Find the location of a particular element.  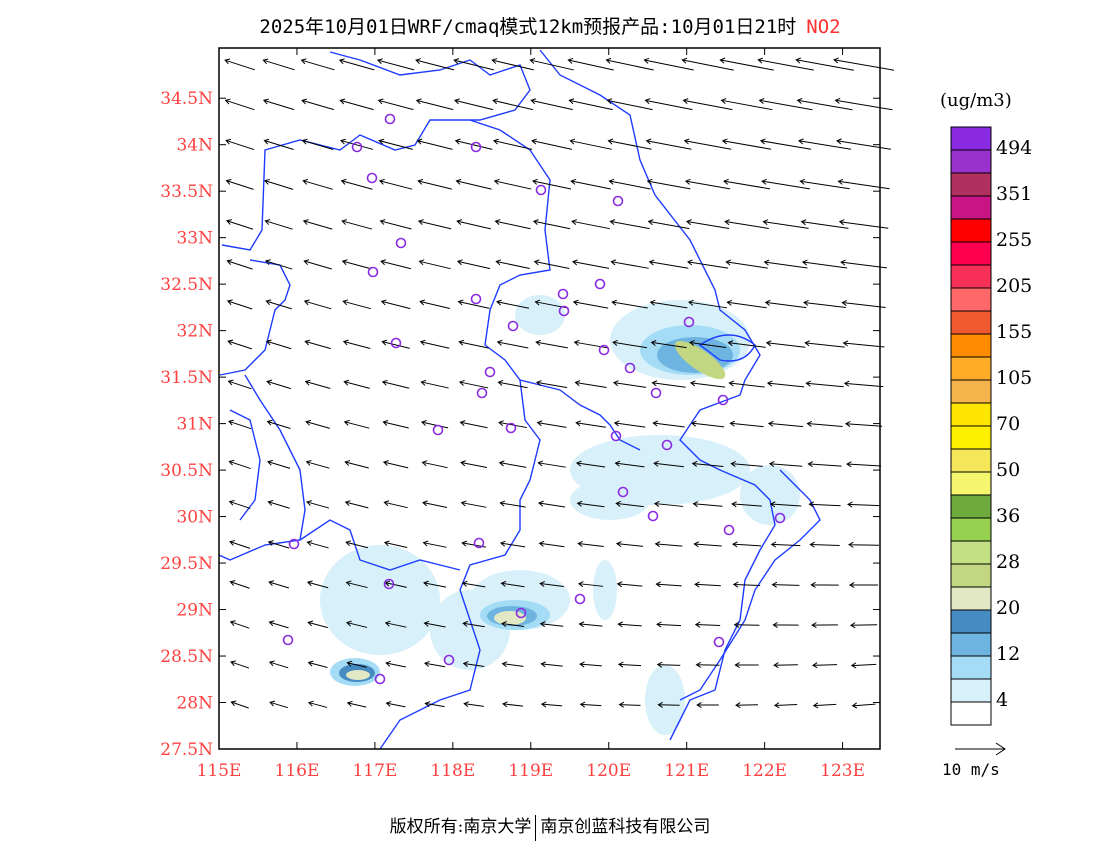

copyright-left: 版权所有:南京大学 is located at coordinates (460, 827).